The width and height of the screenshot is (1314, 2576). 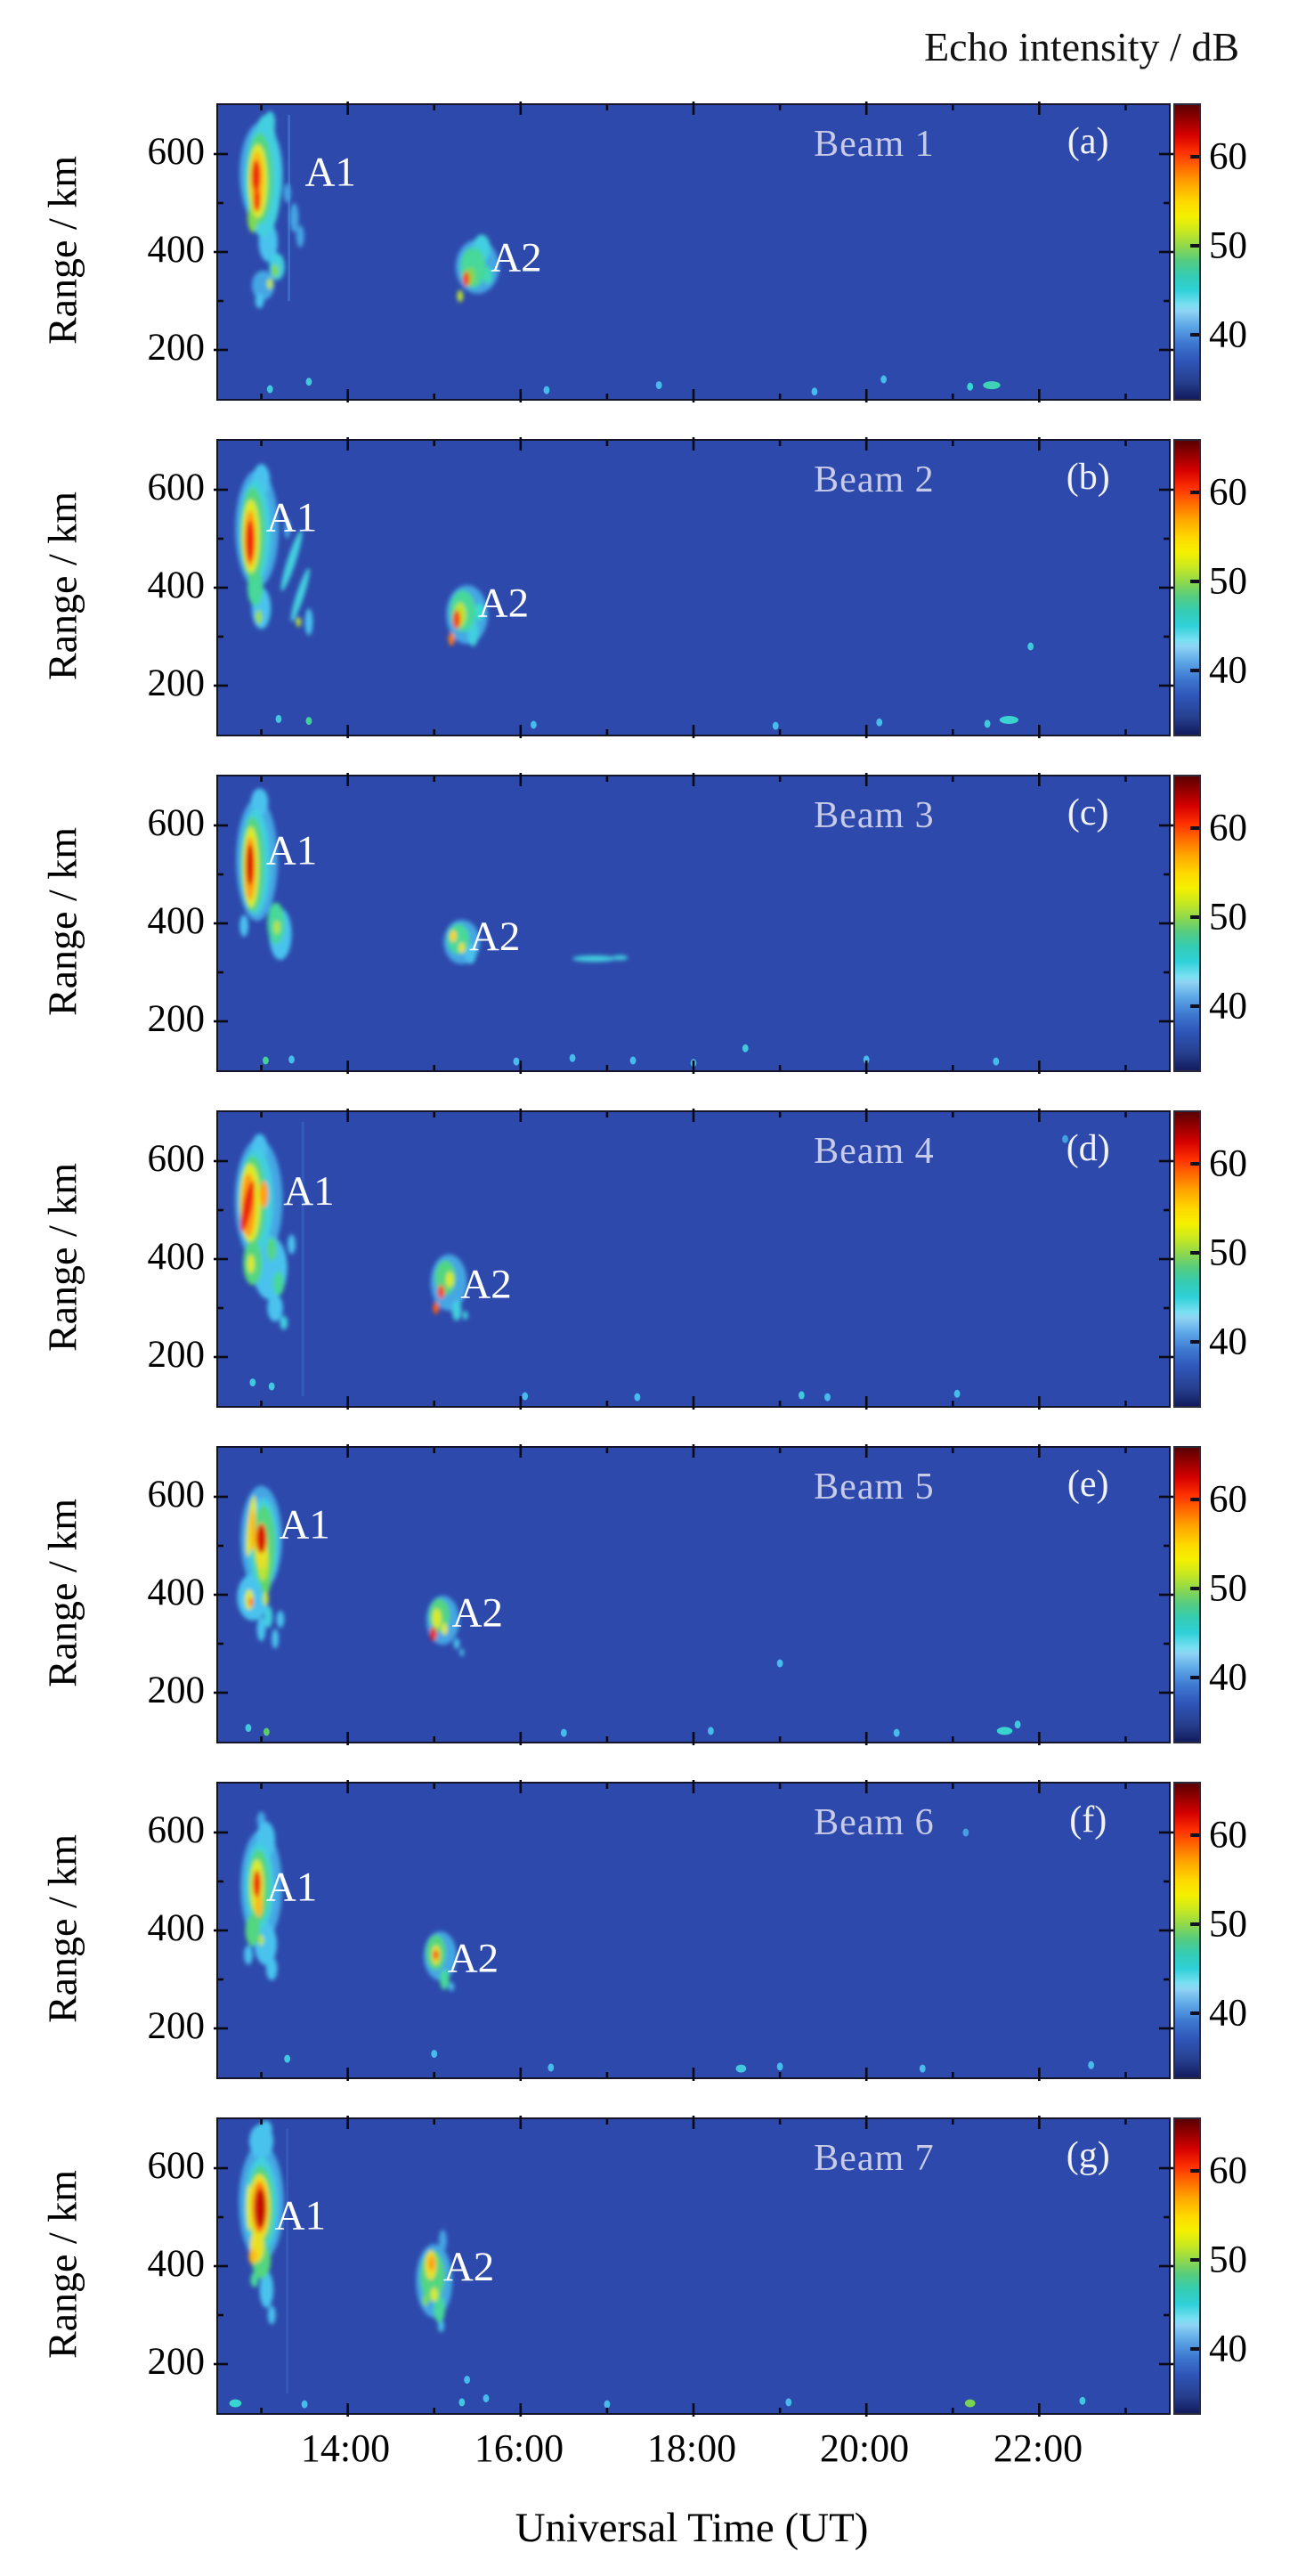 What do you see at coordinates (875, 144) in the screenshot?
I see `beam-title: Beam 1` at bounding box center [875, 144].